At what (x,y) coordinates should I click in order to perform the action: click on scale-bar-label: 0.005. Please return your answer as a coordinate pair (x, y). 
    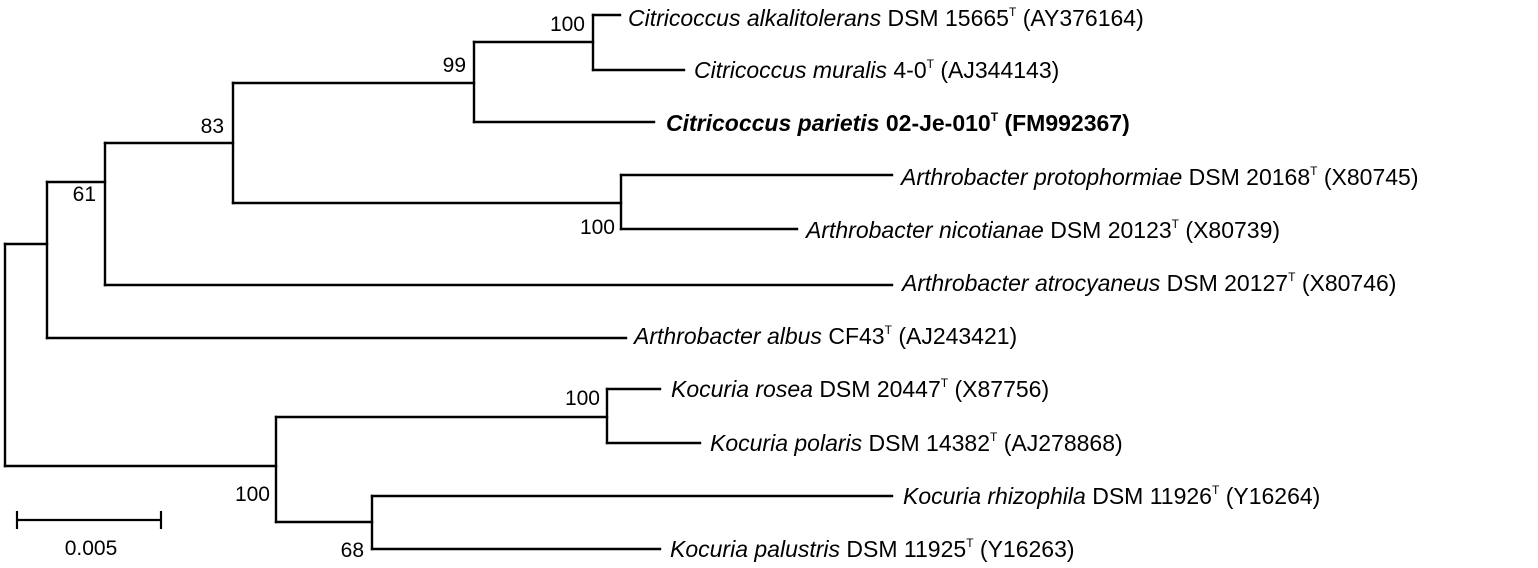
    Looking at the image, I should click on (91, 548).